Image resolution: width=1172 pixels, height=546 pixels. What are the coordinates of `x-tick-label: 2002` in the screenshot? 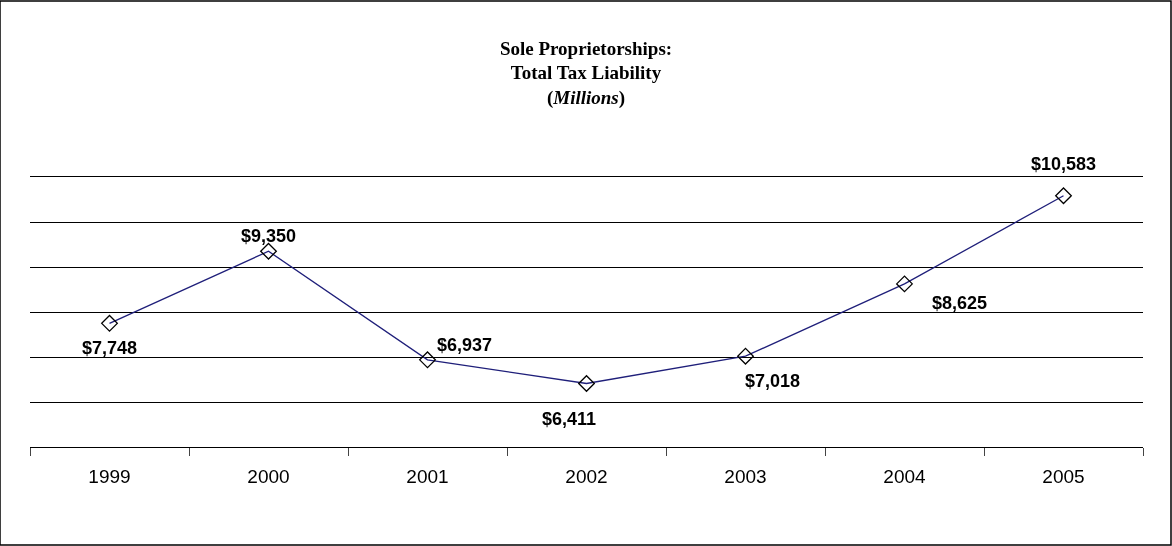 It's located at (586, 476).